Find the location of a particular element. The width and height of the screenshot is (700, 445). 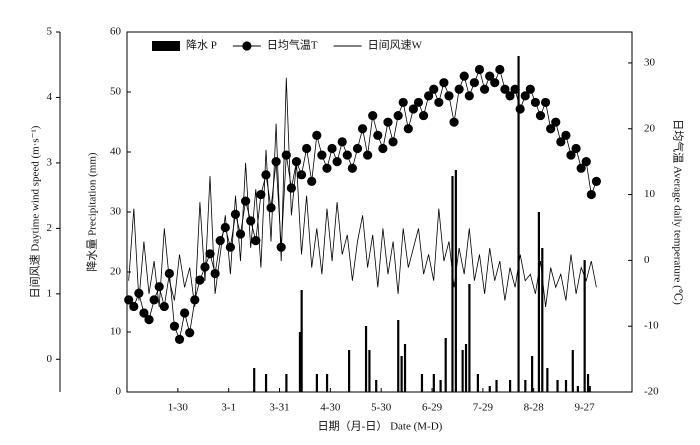

legend-label: 日均气温T is located at coordinates (292, 45).